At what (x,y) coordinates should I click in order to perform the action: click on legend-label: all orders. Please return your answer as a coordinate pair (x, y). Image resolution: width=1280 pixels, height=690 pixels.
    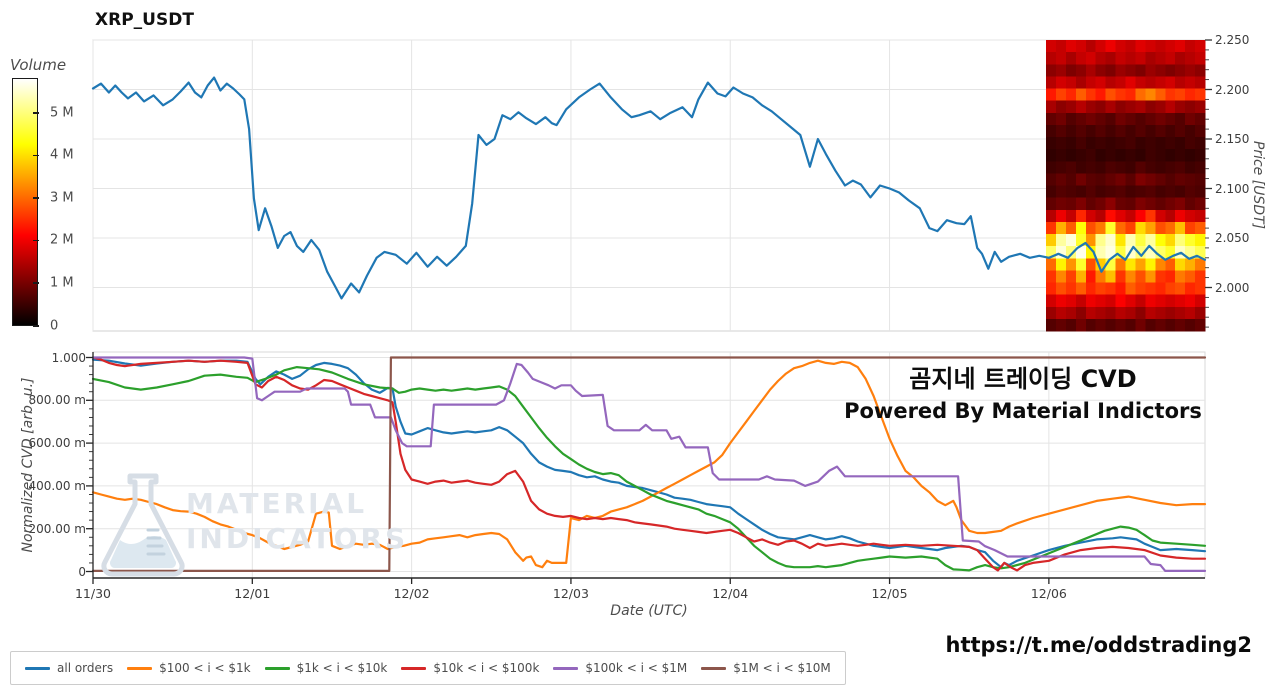
    Looking at the image, I should click on (85, 668).